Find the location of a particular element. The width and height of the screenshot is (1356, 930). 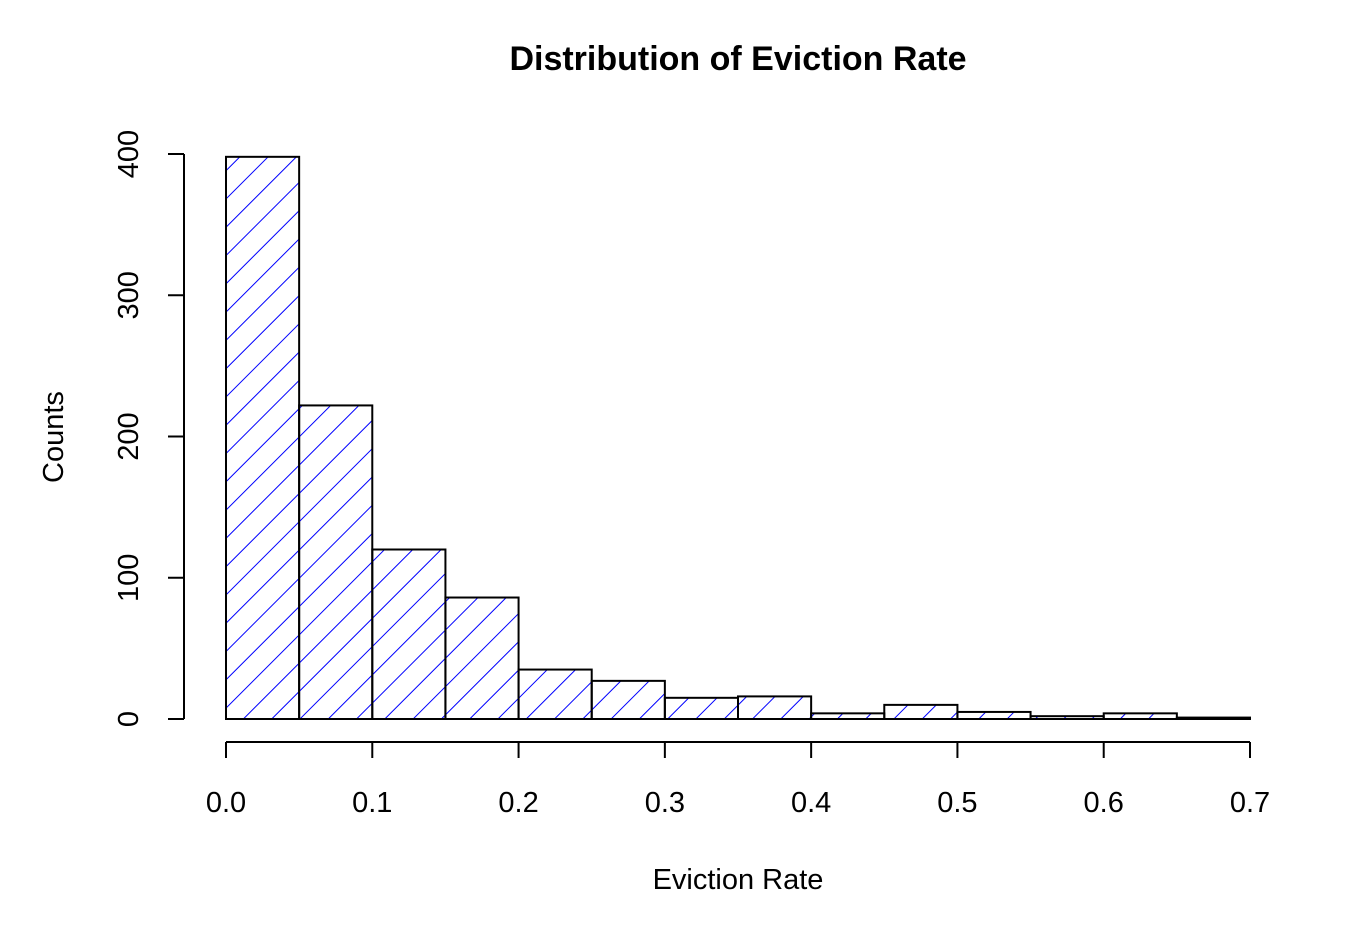

y-tick-label: 100 is located at coordinates (129, 578).